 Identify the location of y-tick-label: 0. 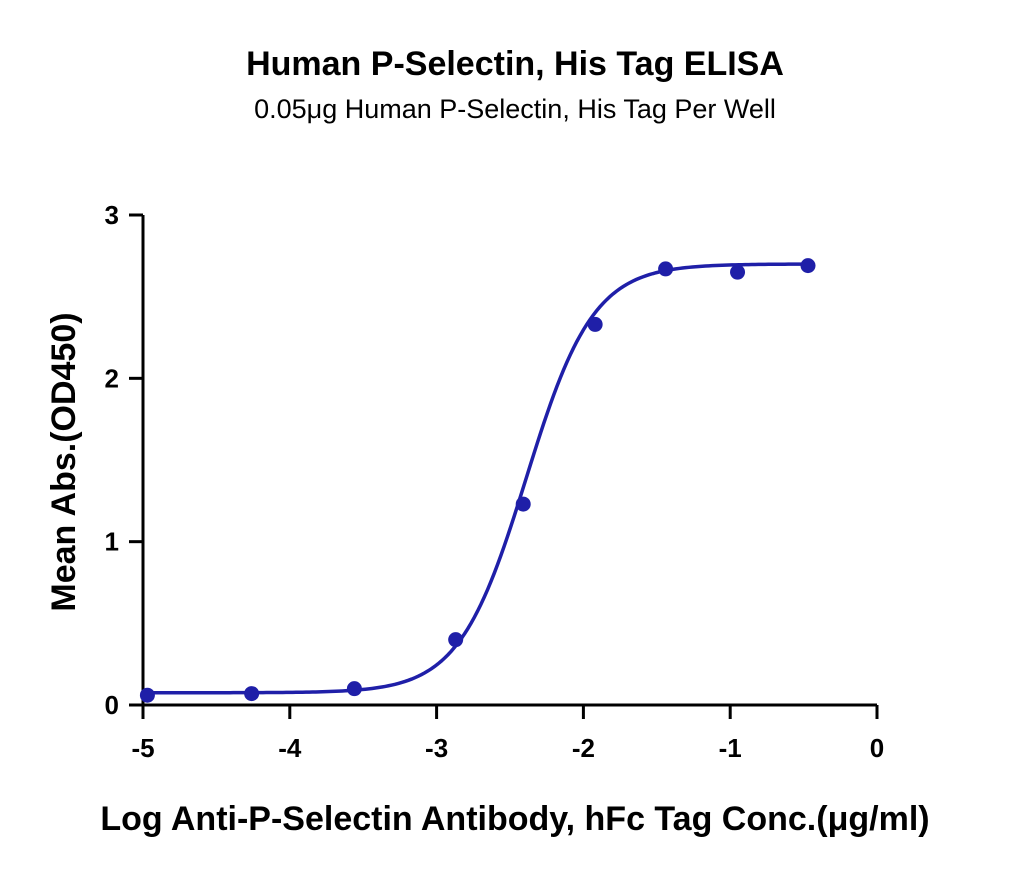
(112, 705).